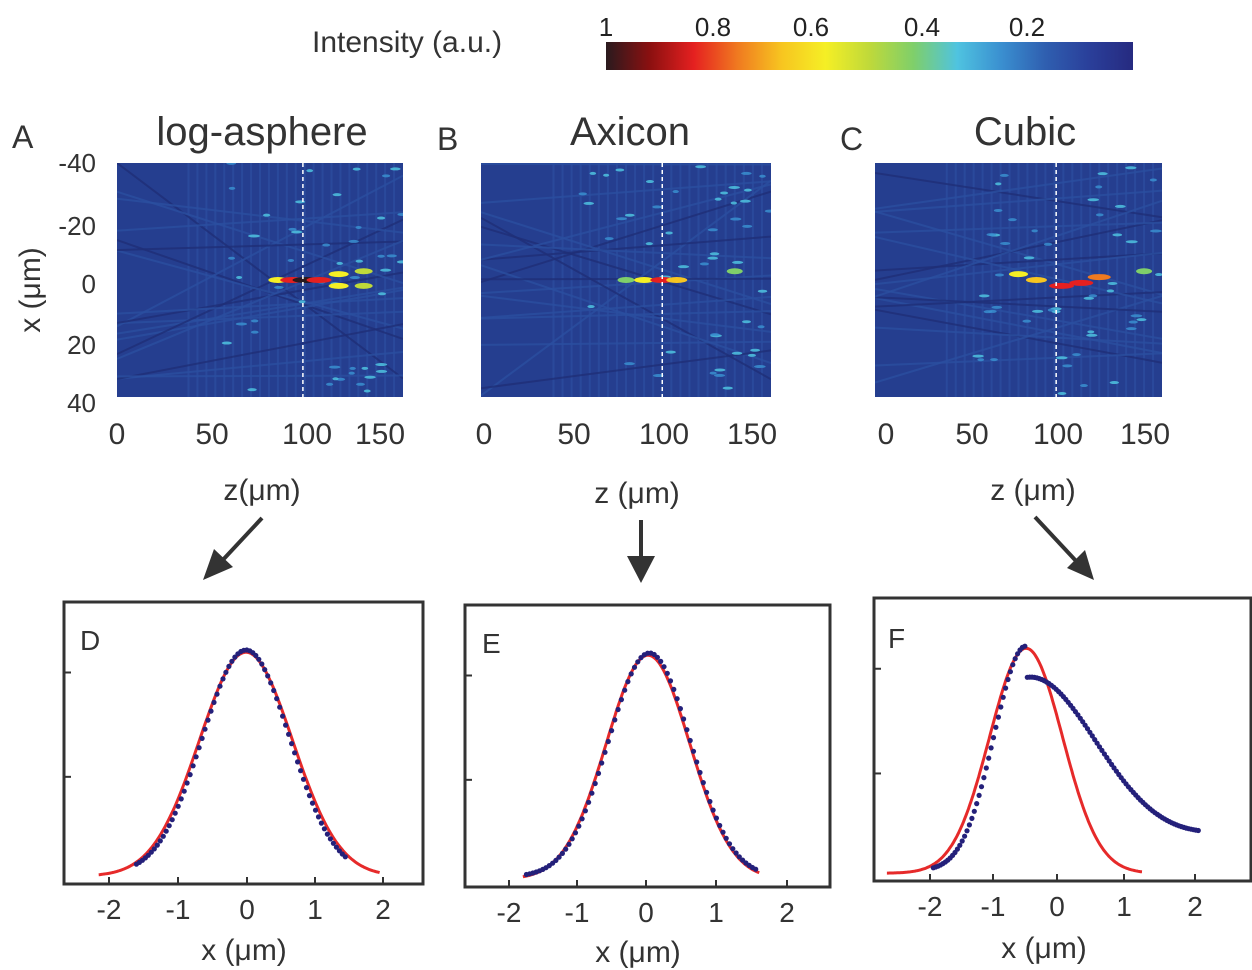 Image resolution: width=1252 pixels, height=970 pixels. Describe the element at coordinates (211, 434) in the screenshot. I see `z-tick-label: 50` at that location.